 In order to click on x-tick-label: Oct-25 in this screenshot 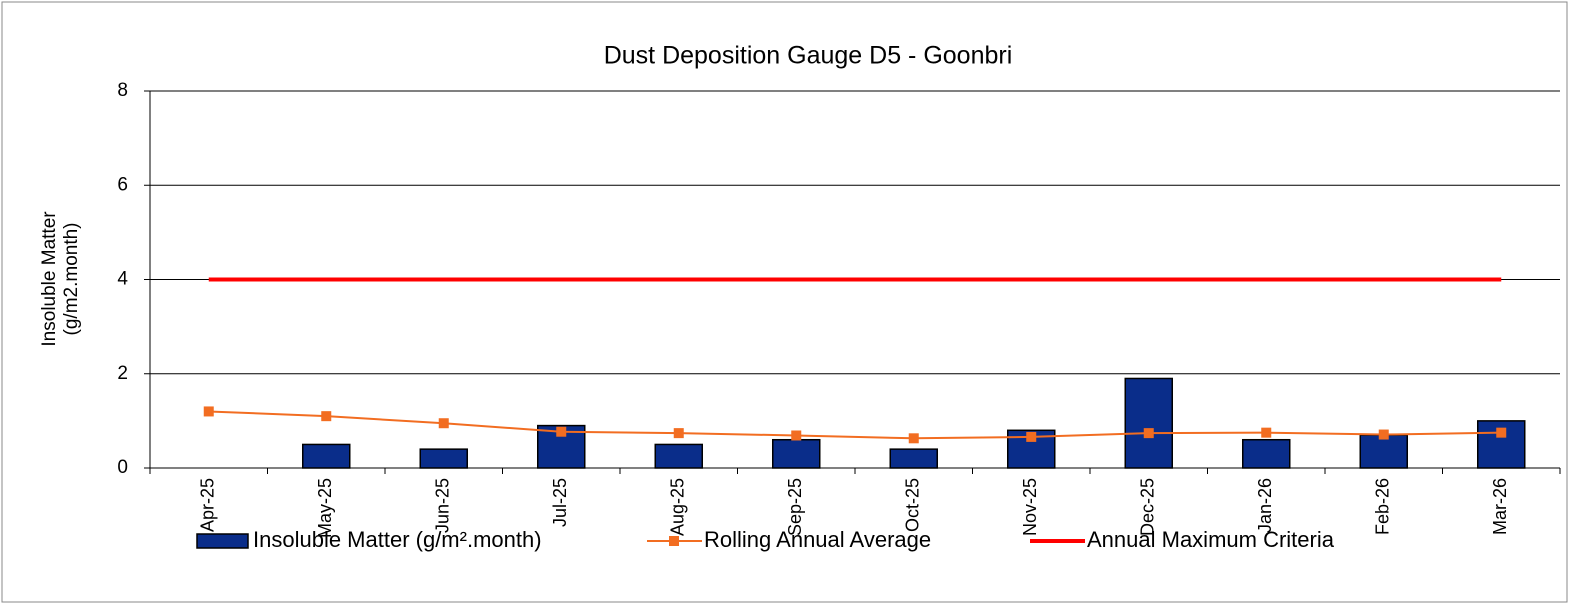, I will do `click(913, 505)`.